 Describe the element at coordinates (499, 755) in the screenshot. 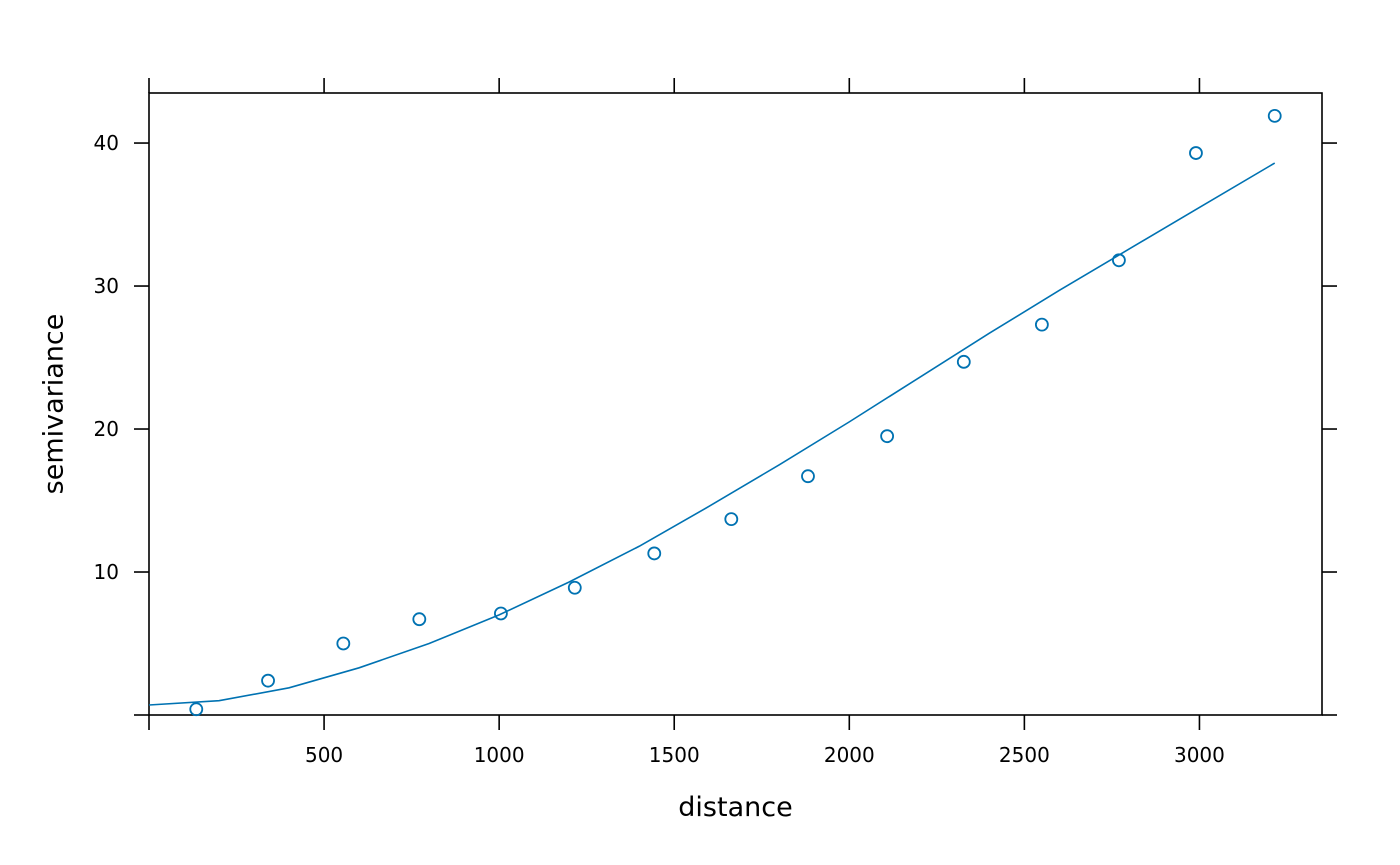

I see `x-tick-label: 1000` at that location.